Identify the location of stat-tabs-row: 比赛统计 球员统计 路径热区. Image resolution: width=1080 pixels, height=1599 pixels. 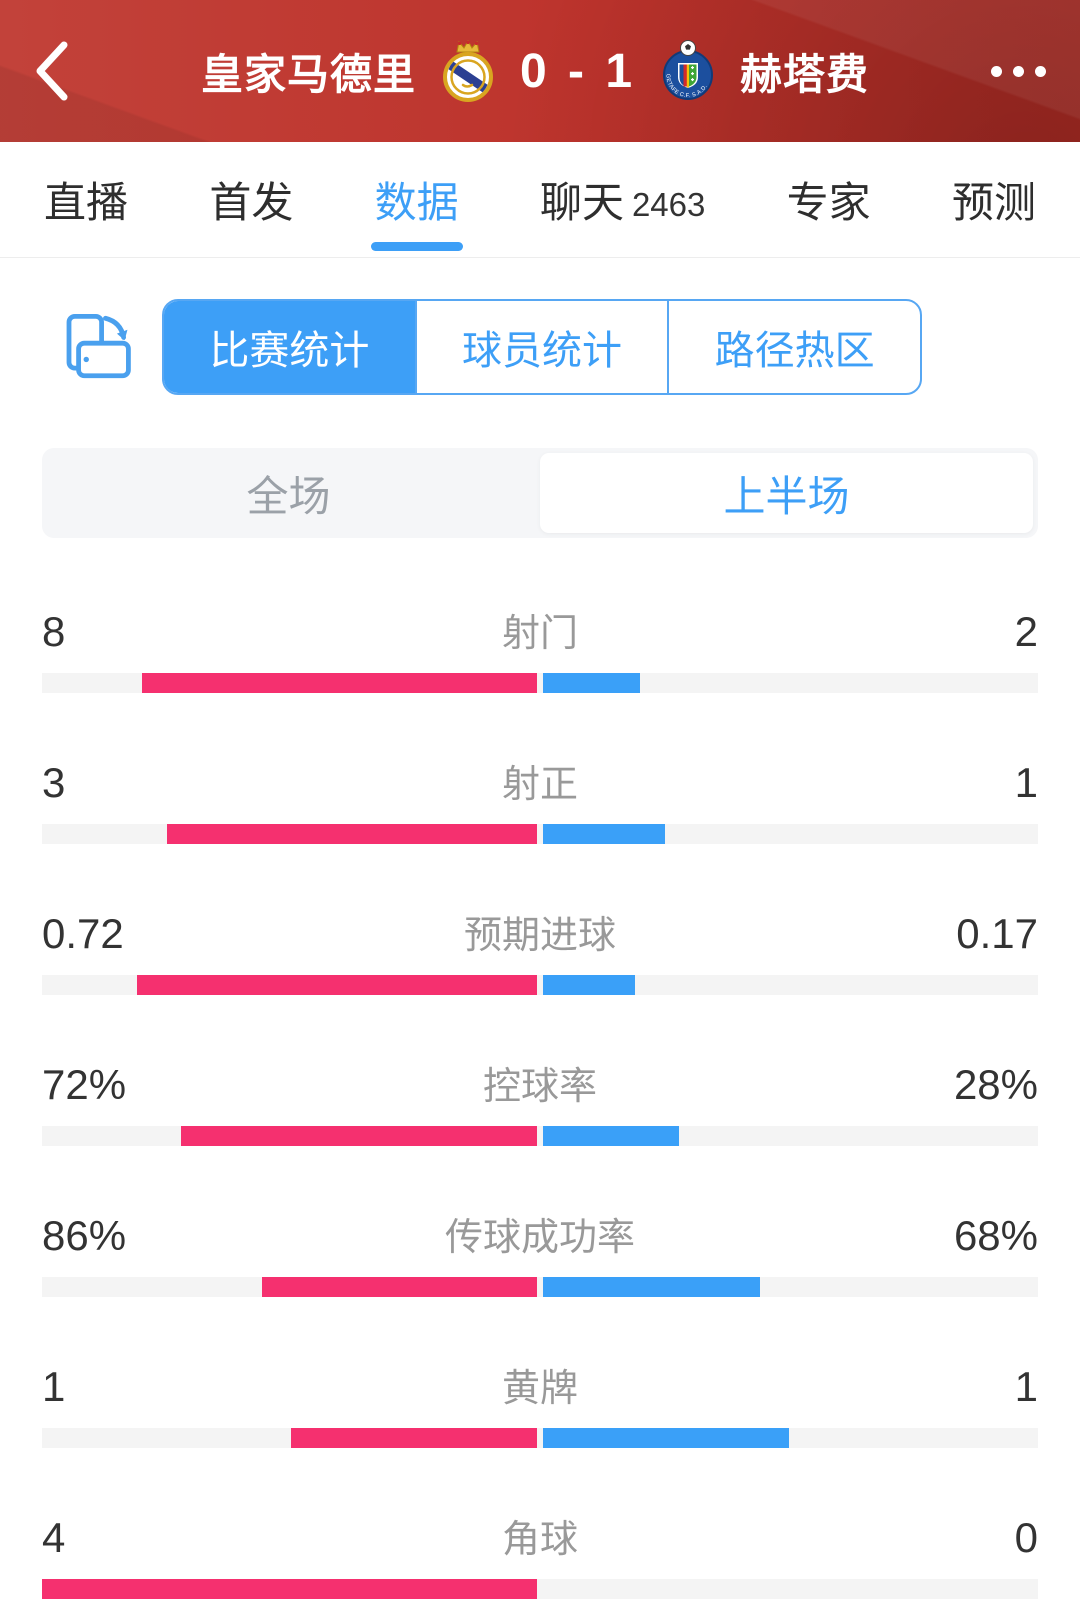
(540, 347).